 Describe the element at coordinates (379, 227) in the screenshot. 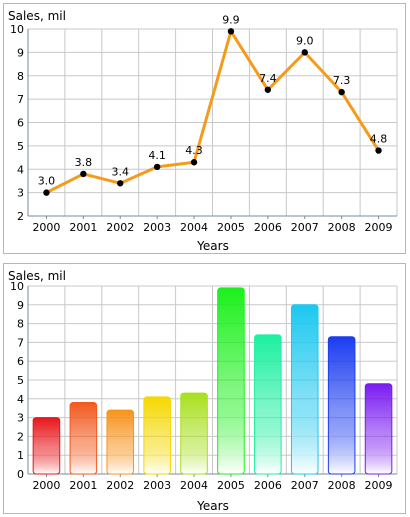

I see `line-chart-xtick-label: 2009` at that location.